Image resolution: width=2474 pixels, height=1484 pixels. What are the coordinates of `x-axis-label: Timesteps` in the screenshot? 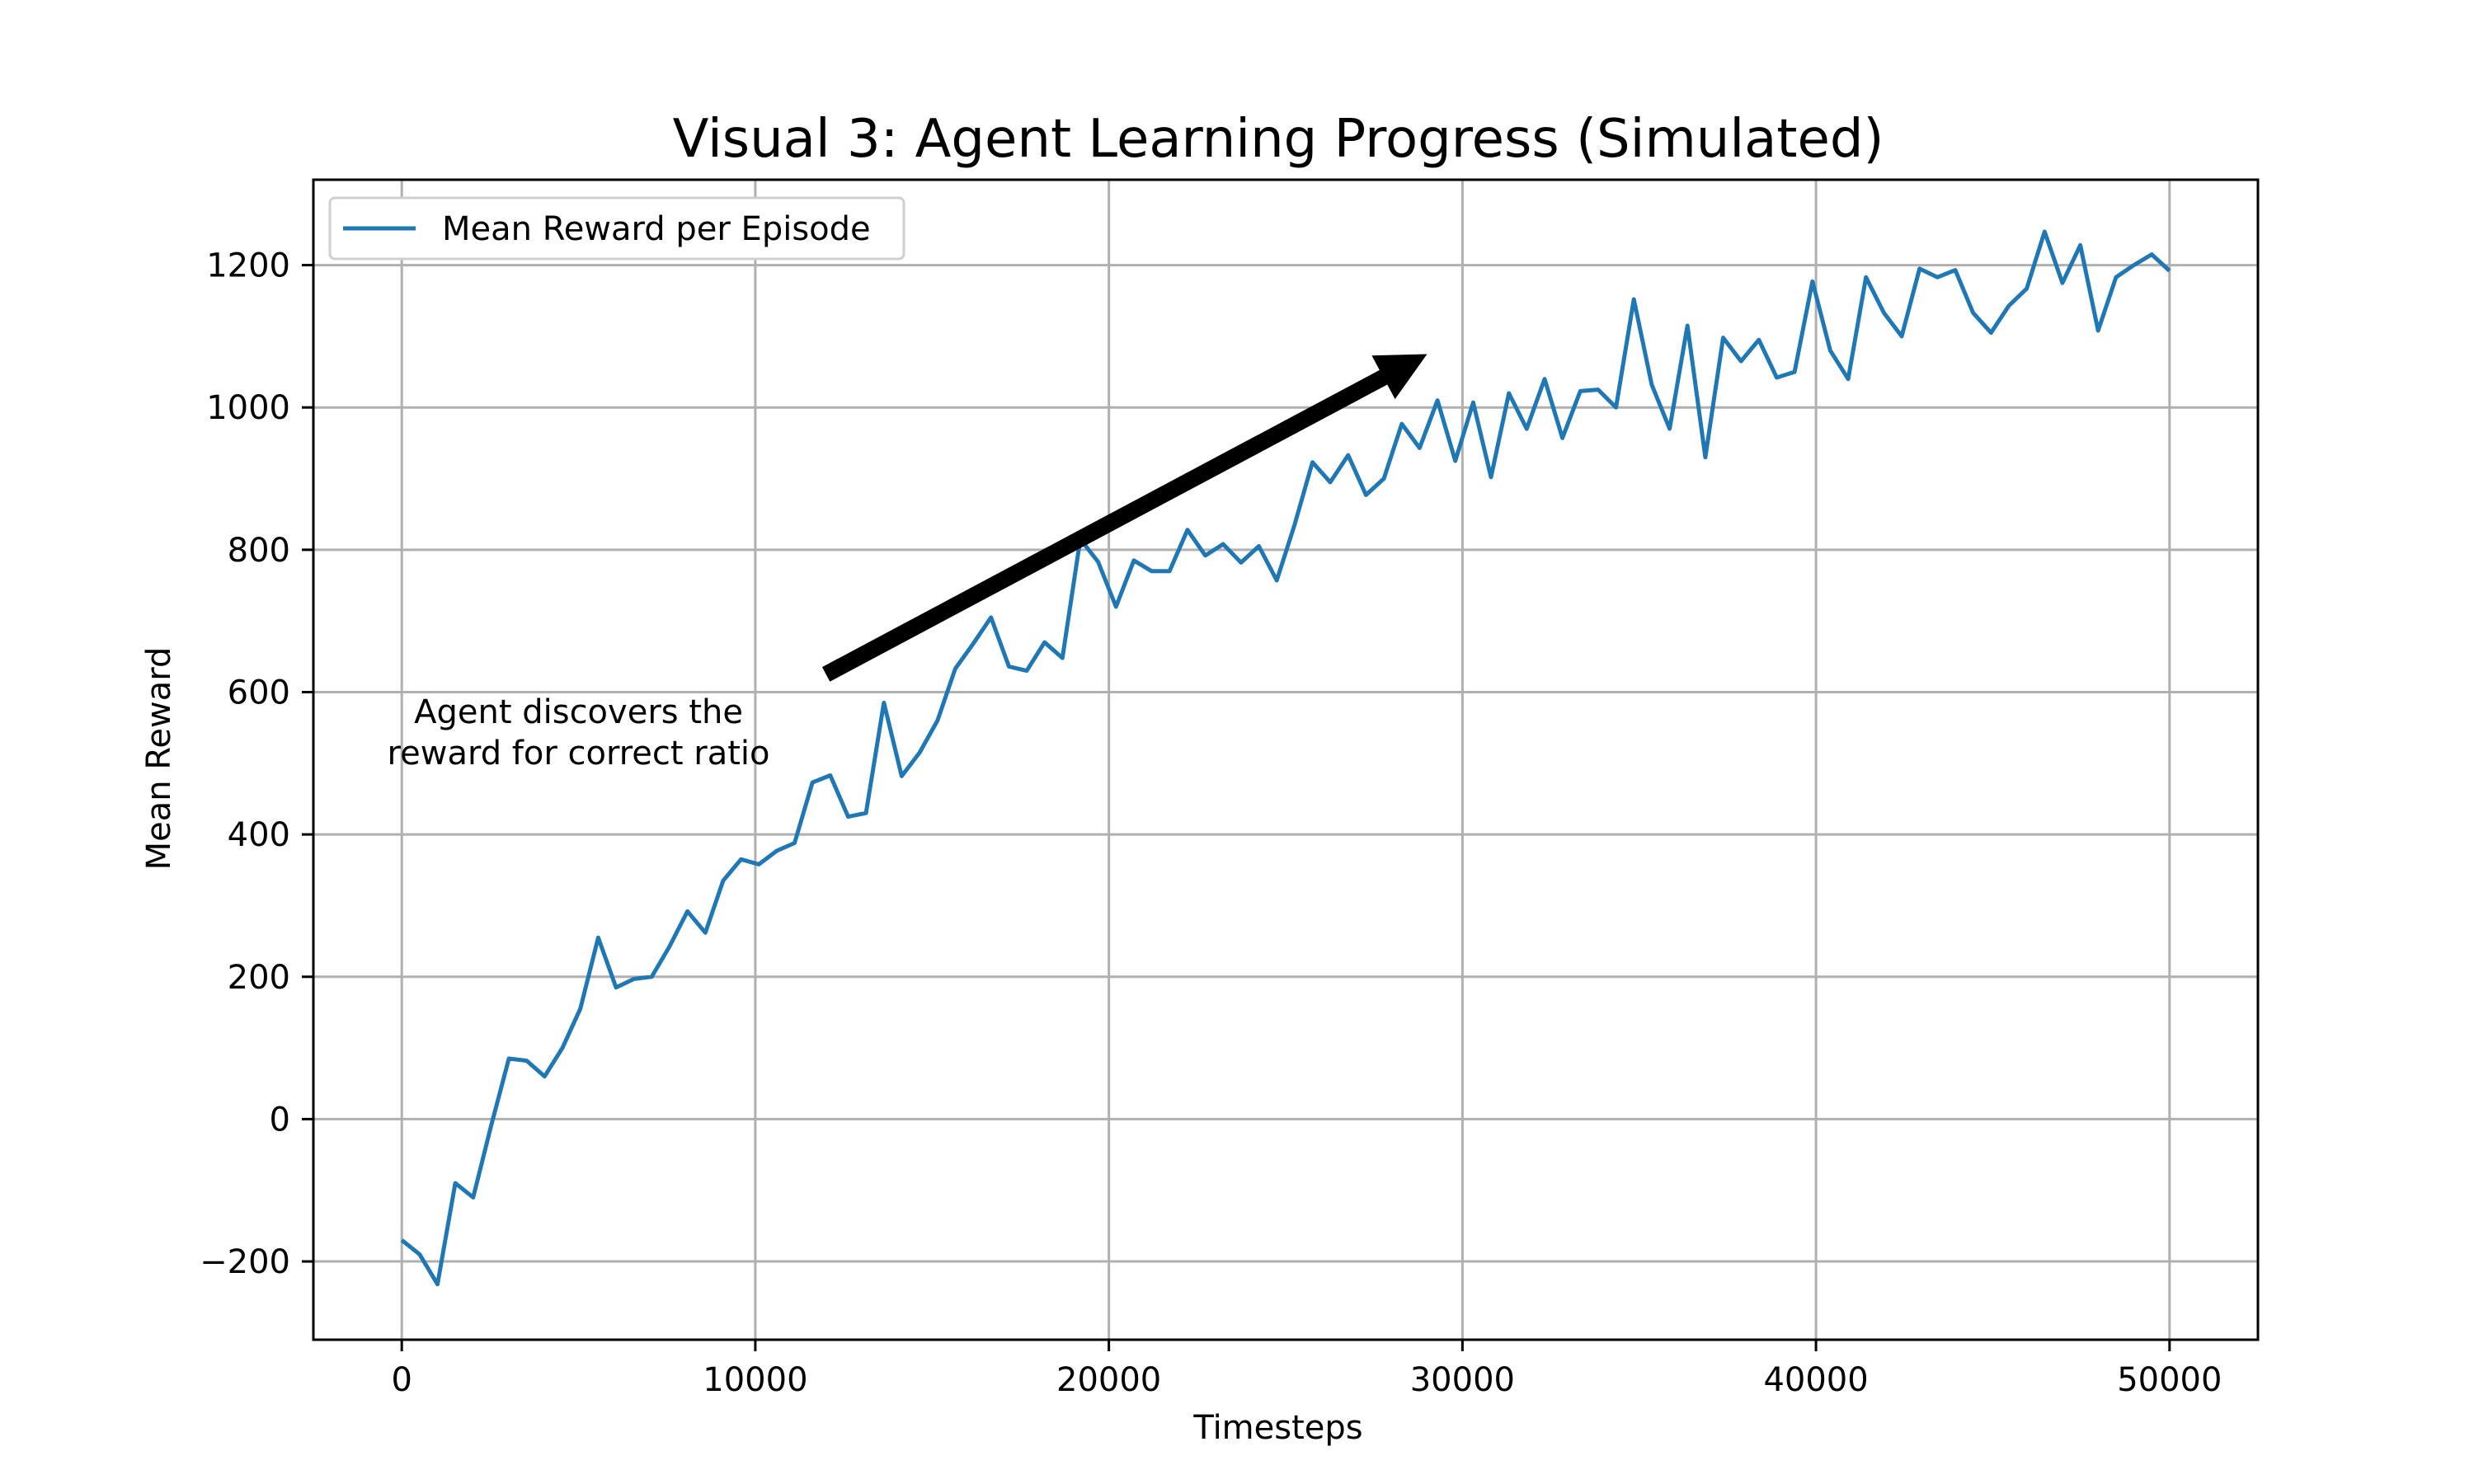 It's located at (1277, 1428).